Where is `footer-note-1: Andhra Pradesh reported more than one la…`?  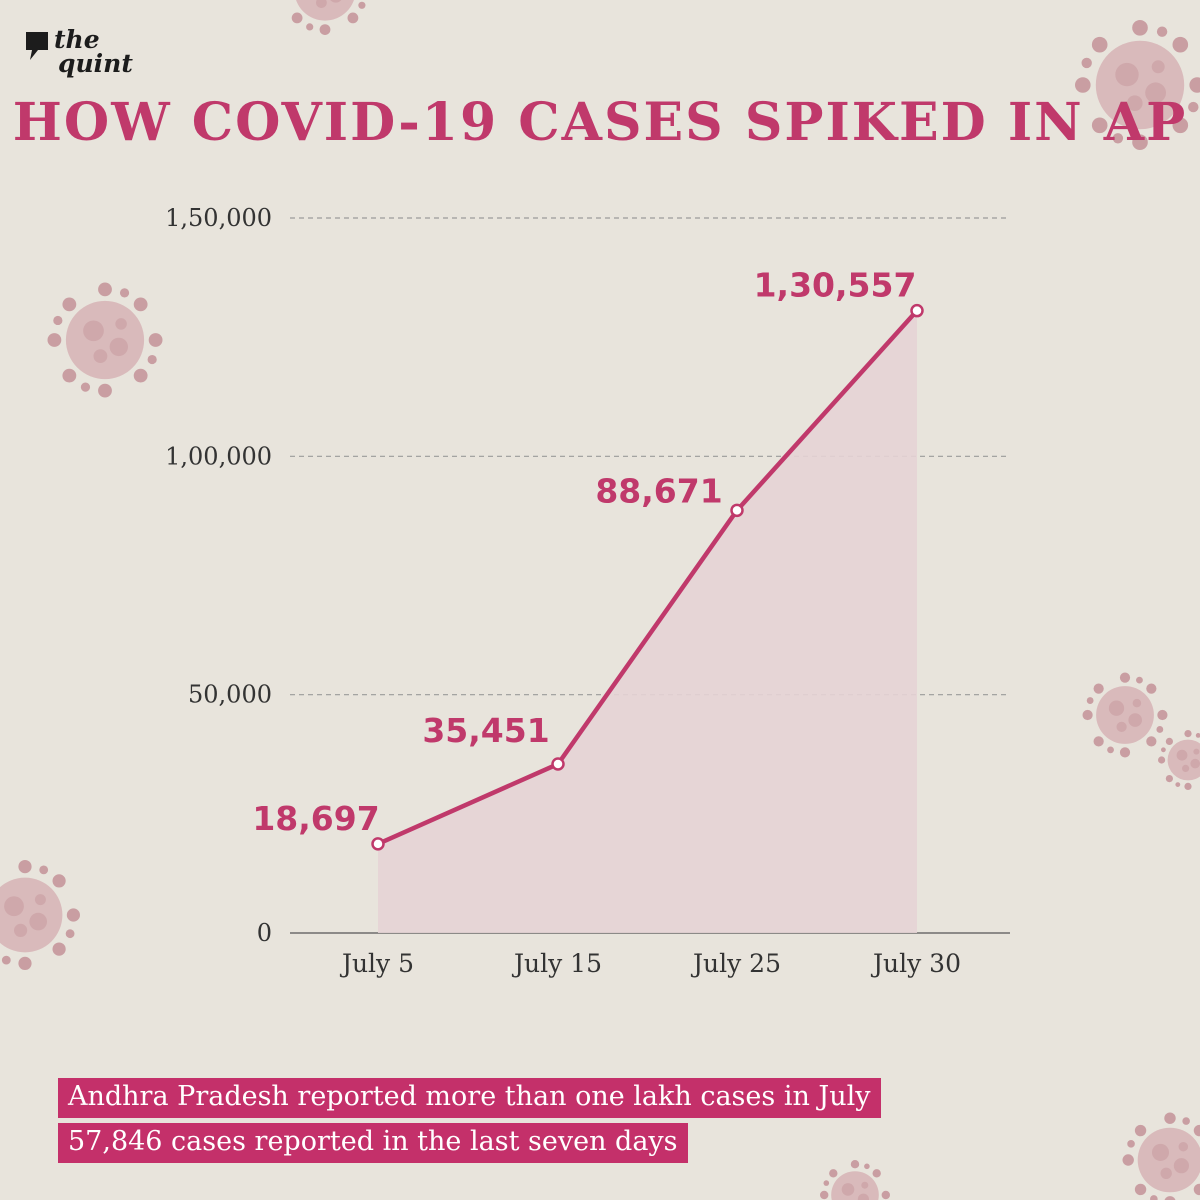
footer-note-1: Andhra Pradesh reported more than one la… is located at coordinates (469, 1098).